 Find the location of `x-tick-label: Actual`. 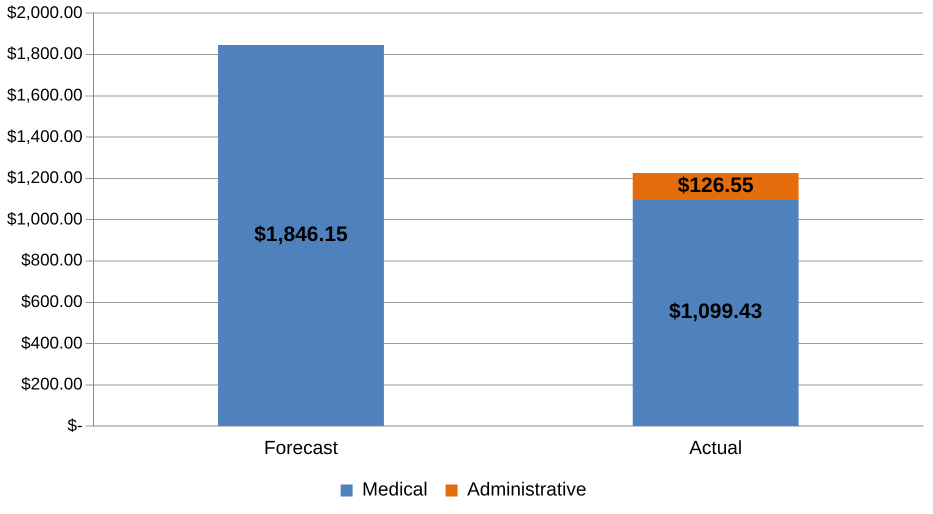

x-tick-label: Actual is located at coordinates (715, 448).